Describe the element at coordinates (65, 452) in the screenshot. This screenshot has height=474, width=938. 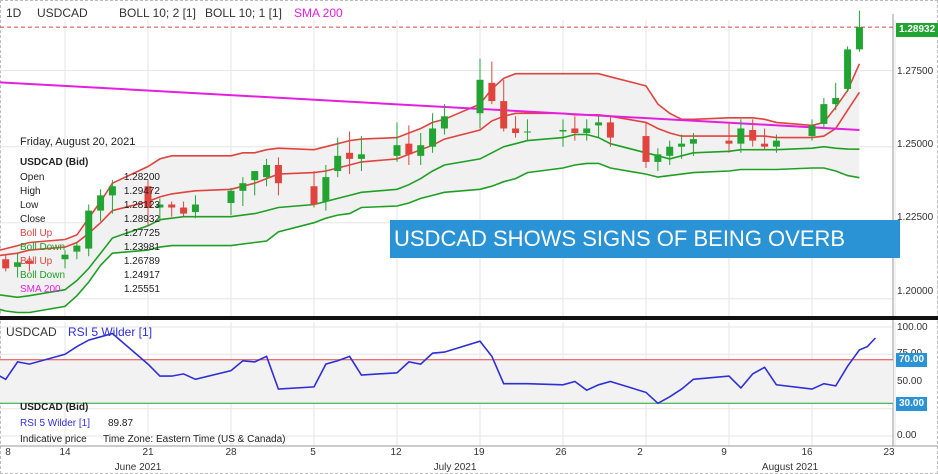
I see `x-tick: 14` at that location.